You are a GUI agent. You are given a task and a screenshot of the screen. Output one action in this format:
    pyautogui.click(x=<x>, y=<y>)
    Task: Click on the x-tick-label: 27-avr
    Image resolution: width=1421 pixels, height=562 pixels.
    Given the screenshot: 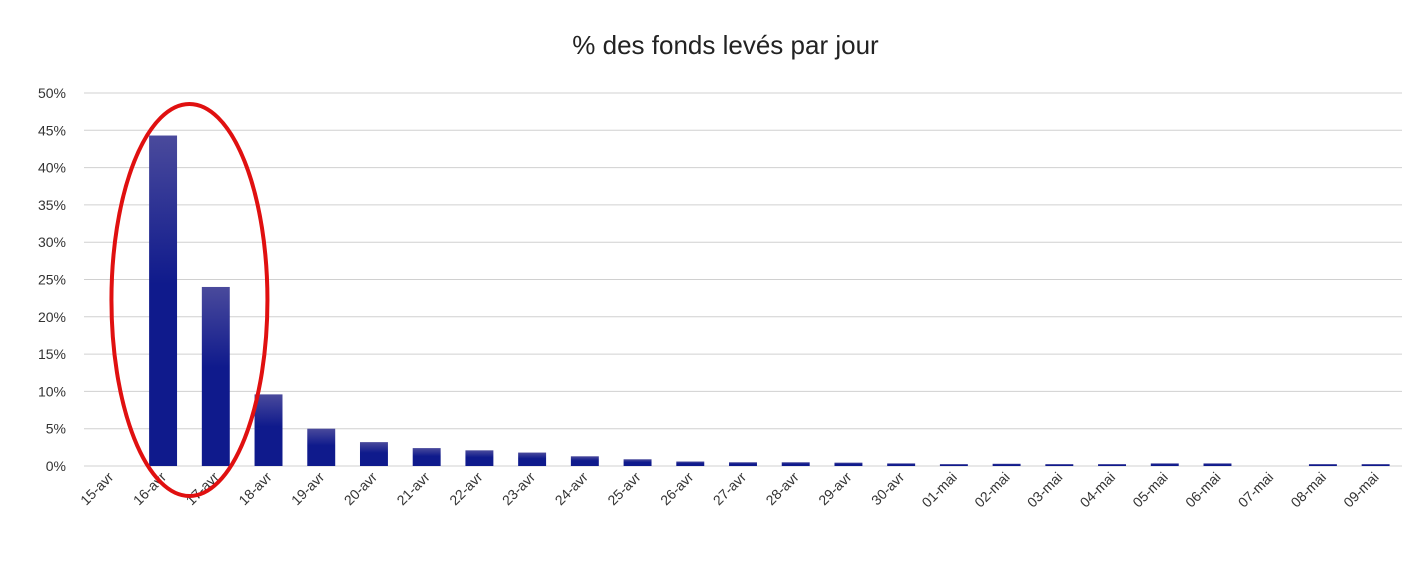 What is the action you would take?
    pyautogui.click(x=730, y=489)
    